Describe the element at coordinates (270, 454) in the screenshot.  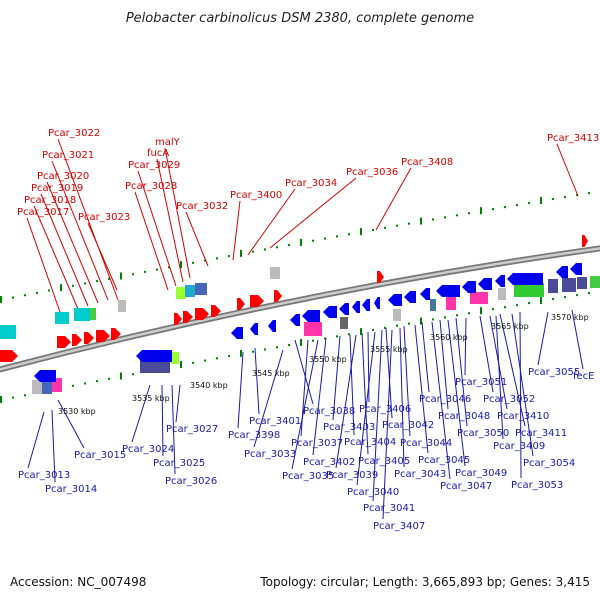
I see `reverse-gene-label: Pcar_3033` at that location.